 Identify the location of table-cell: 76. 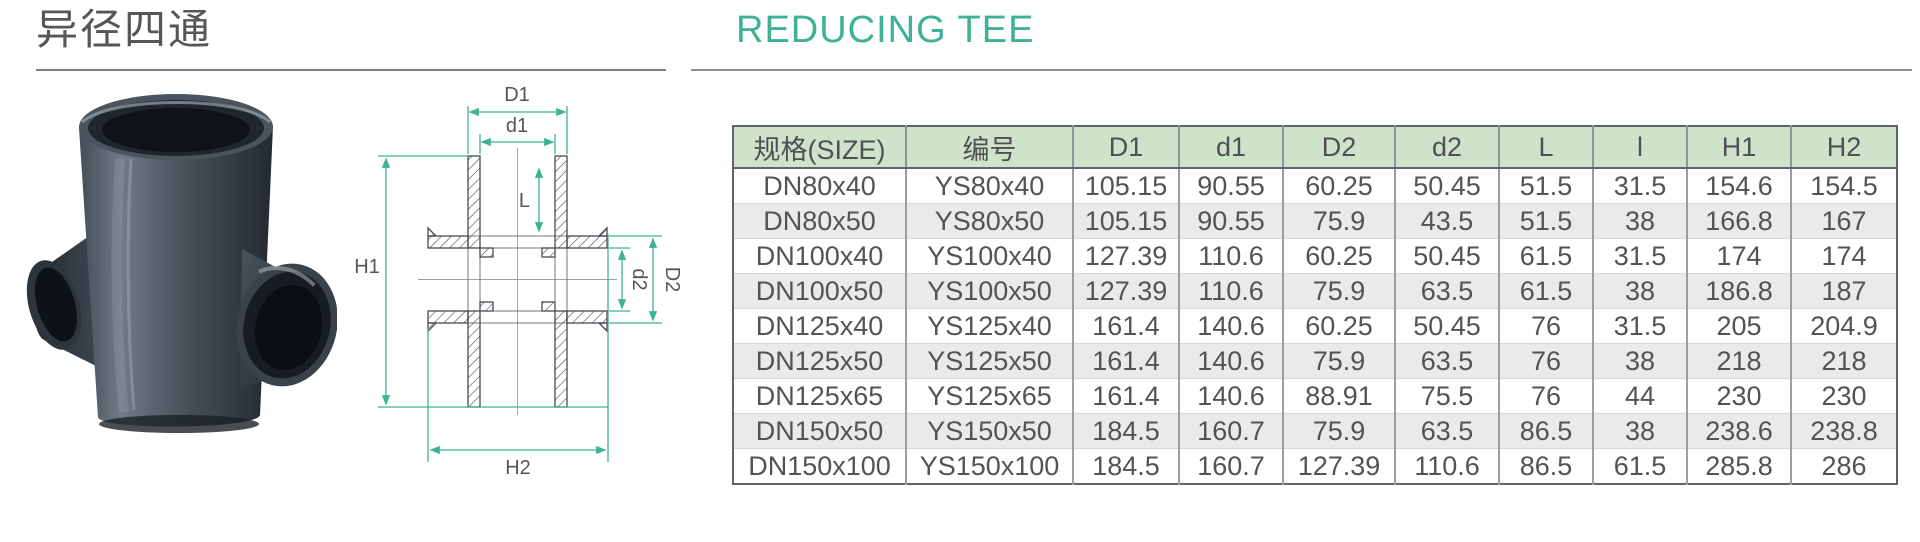
(1546, 361).